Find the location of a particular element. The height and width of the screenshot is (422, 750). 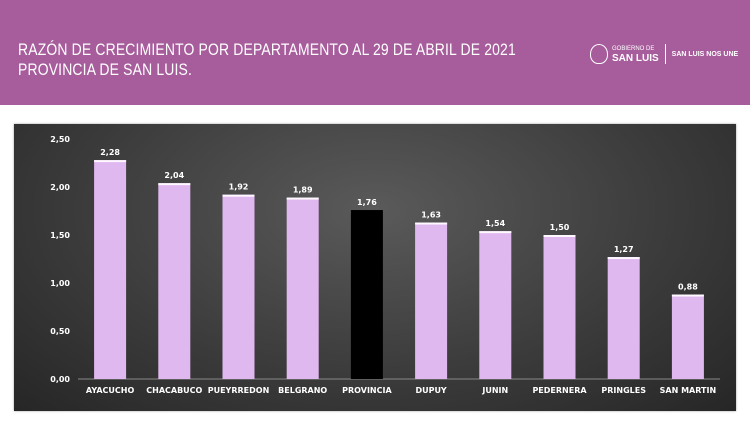

bar-san-martin is located at coordinates (687, 336).